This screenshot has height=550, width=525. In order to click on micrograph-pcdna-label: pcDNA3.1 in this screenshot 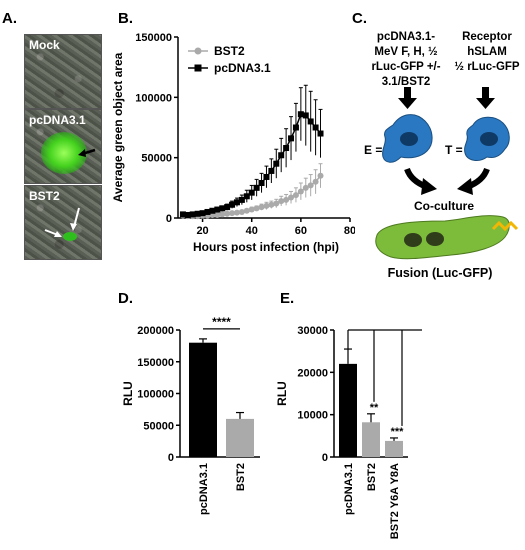, I will do `click(57, 120)`.